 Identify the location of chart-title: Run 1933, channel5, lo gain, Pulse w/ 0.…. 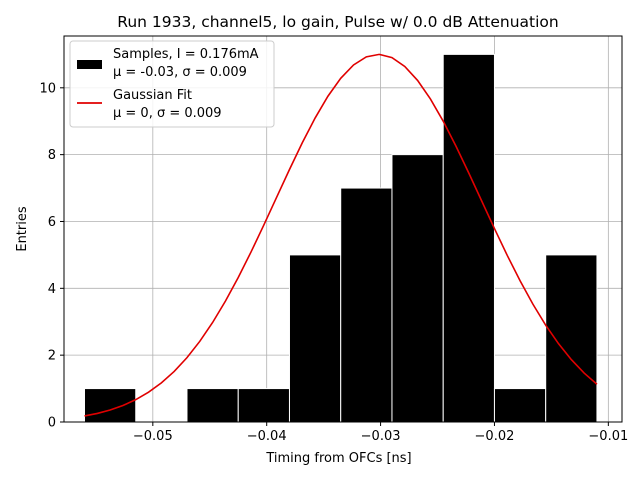
(337, 22).